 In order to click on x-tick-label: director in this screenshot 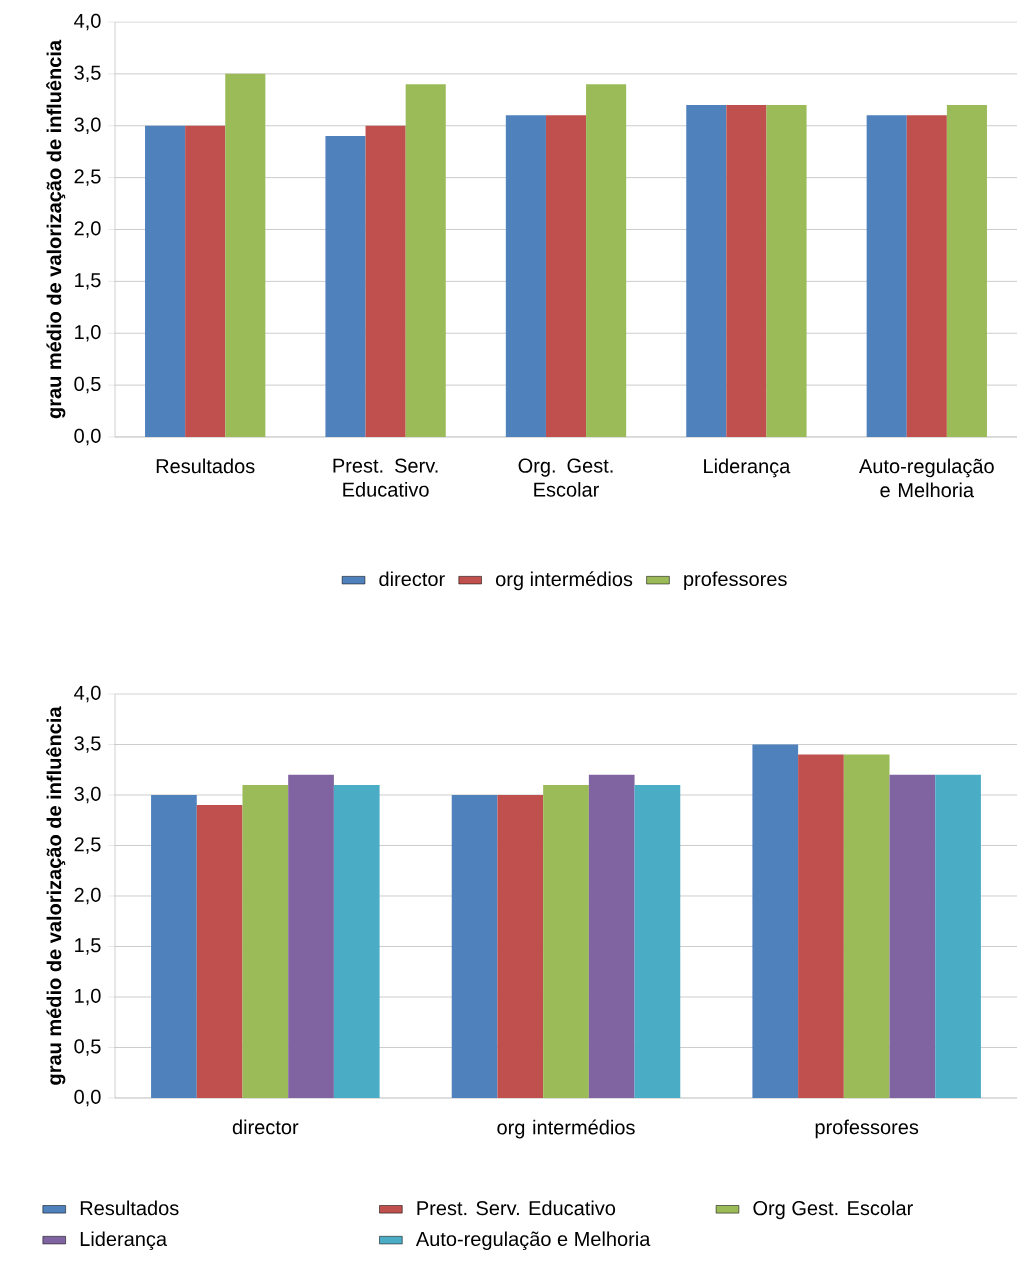, I will do `click(265, 1127)`.